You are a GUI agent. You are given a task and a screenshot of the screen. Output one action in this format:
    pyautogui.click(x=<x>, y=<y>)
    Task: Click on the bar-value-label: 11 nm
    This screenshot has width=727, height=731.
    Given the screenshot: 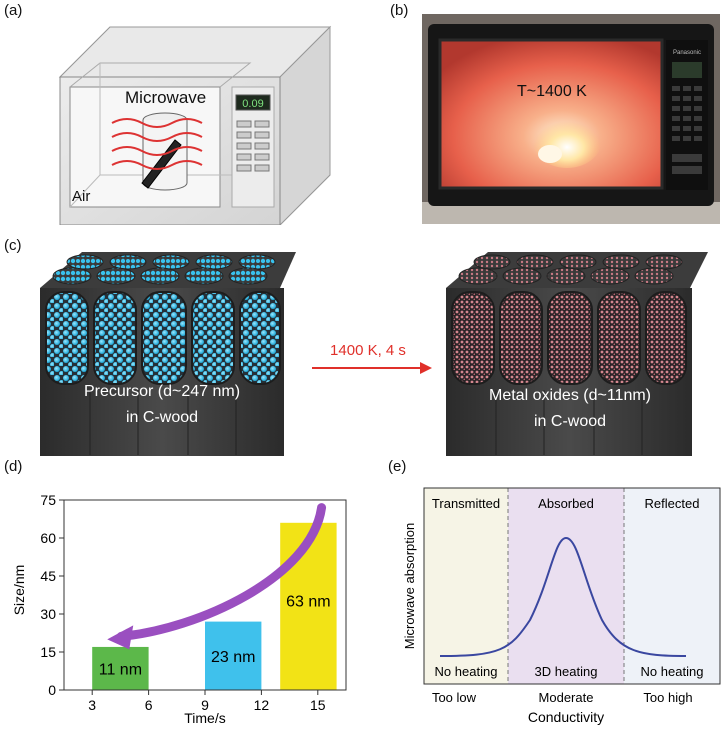 What is the action you would take?
    pyautogui.click(x=120, y=669)
    